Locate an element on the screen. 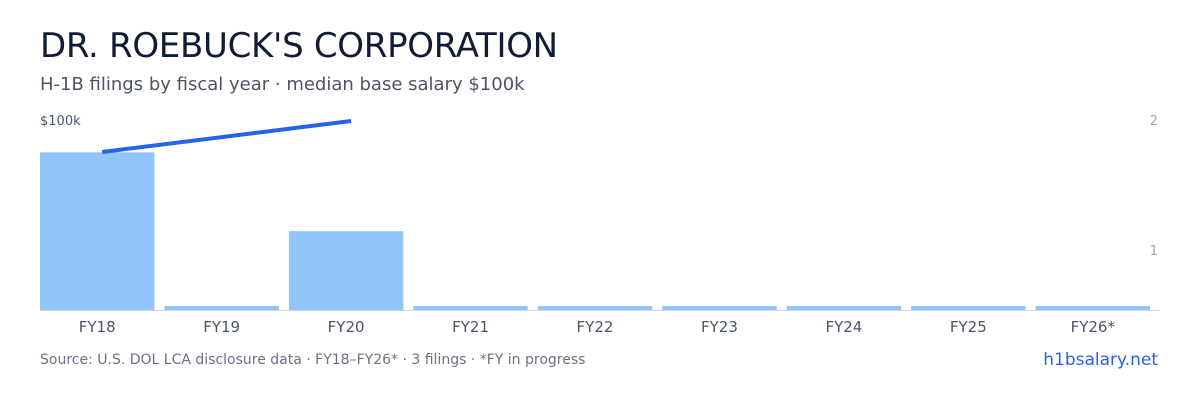 The width and height of the screenshot is (1200, 400). right-axis-tick: 1 is located at coordinates (1154, 251).